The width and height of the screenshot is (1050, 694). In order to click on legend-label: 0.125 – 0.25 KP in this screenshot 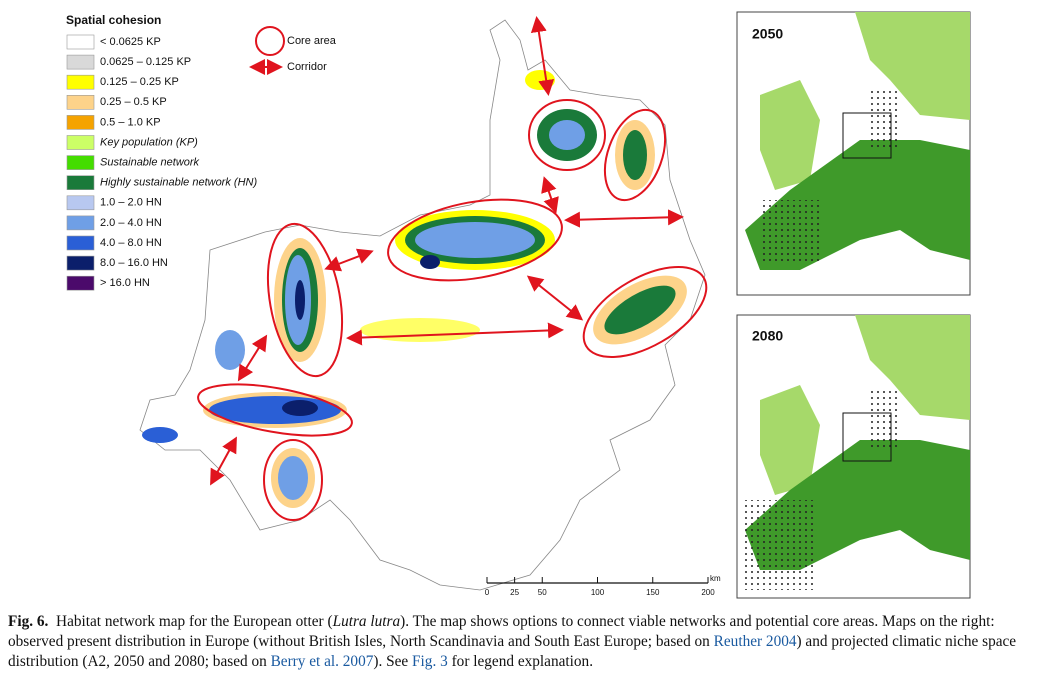, I will do `click(139, 82)`.